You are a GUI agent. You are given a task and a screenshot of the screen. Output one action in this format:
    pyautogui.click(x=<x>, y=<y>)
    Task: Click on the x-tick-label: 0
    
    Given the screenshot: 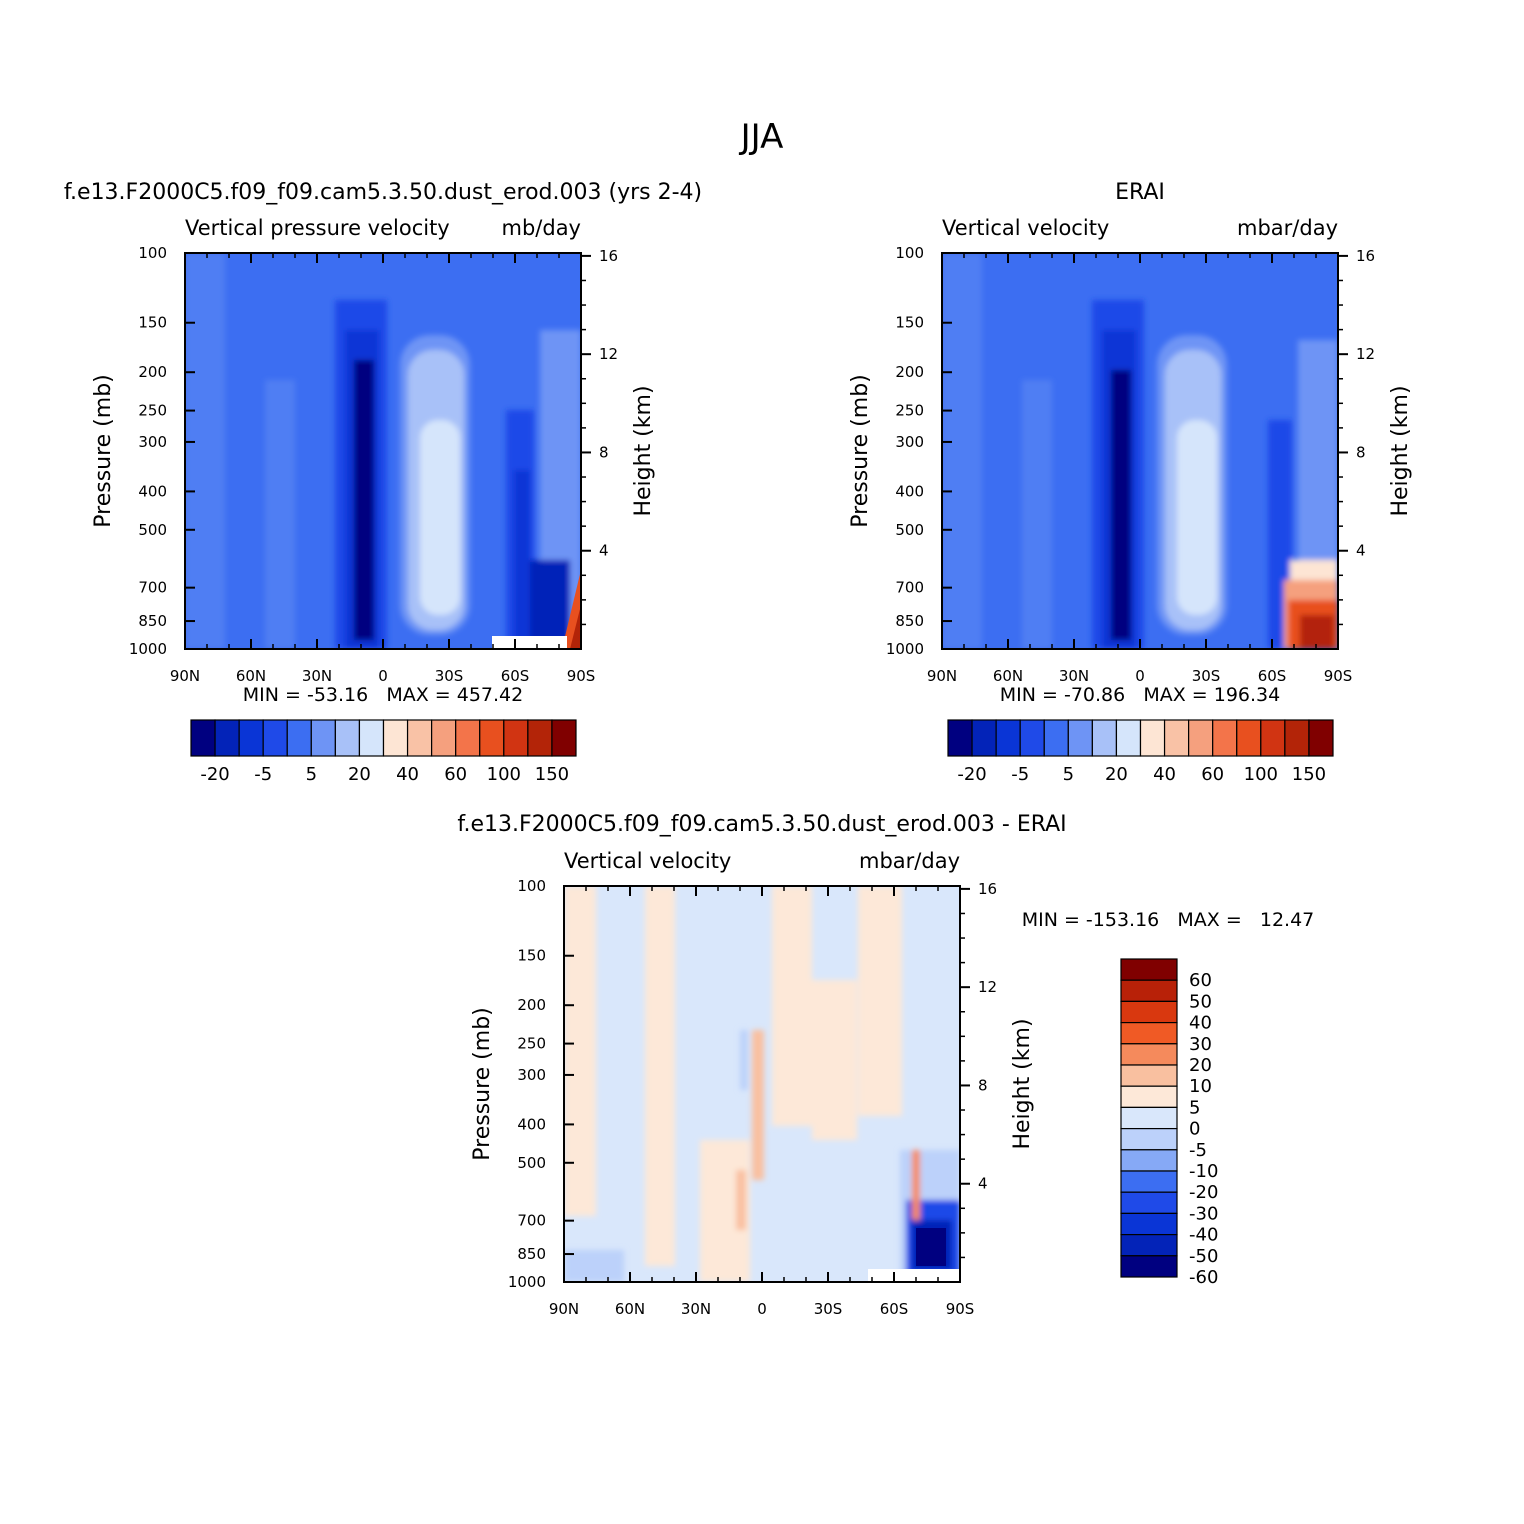 What is the action you would take?
    pyautogui.click(x=383, y=676)
    